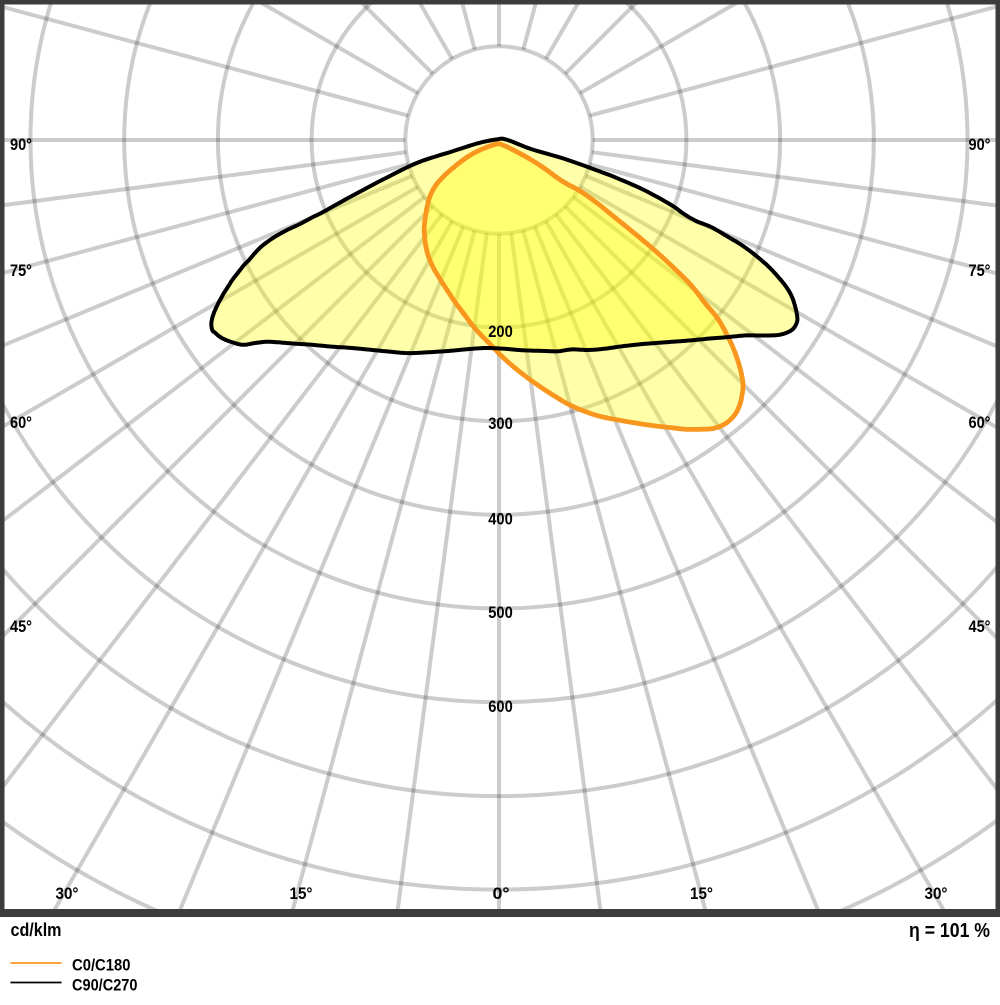 The image size is (1000, 1005). Describe the element at coordinates (105, 985) in the screenshot. I see `svg-text: C90/C270` at that location.